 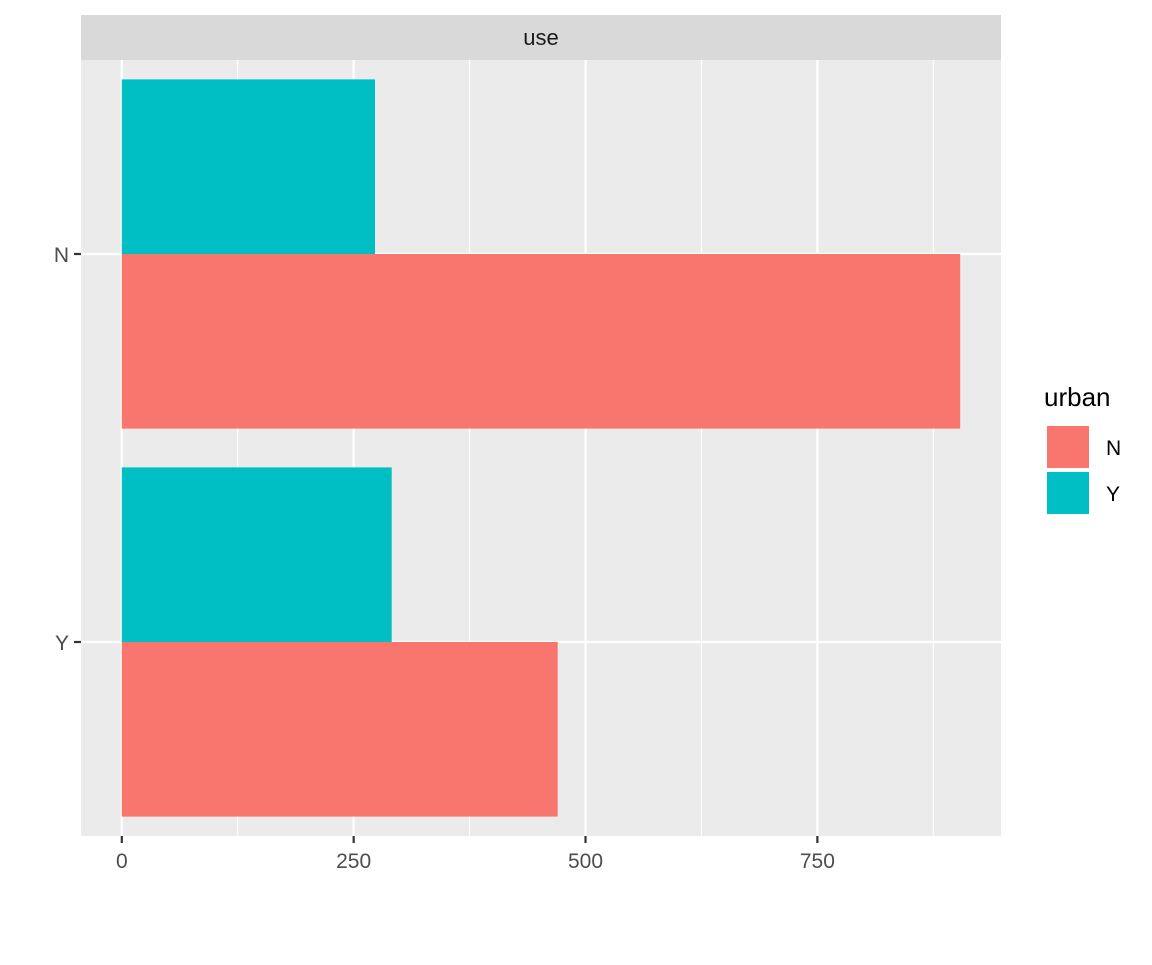 I want to click on bar-n-y, so click(x=339, y=729).